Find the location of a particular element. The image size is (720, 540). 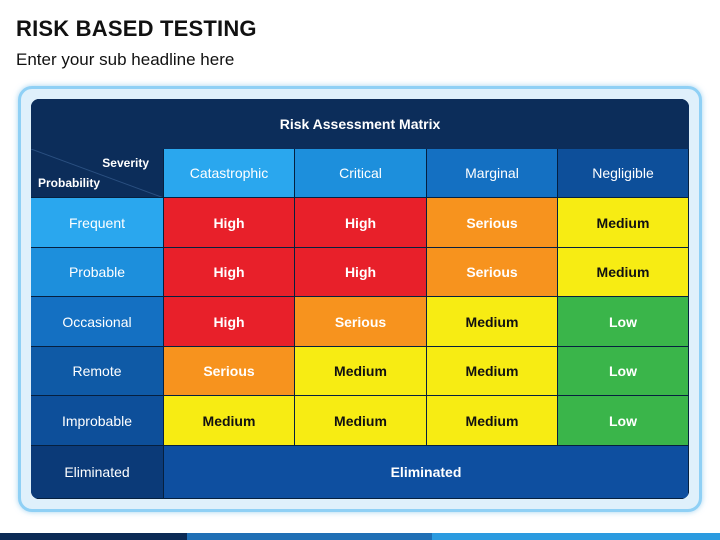

severity-header-negligible: Negligible is located at coordinates (623, 173).